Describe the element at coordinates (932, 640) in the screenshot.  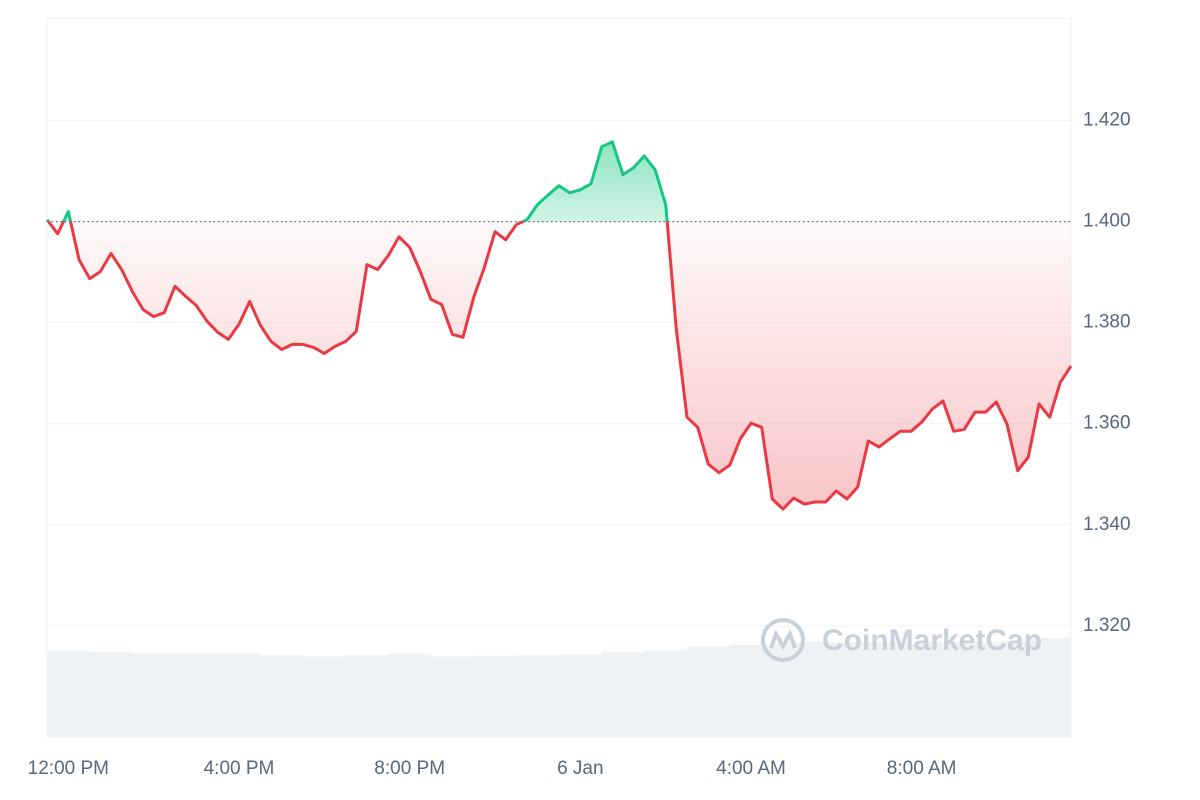
I see `watermark-text: CoinMarketCap` at that location.